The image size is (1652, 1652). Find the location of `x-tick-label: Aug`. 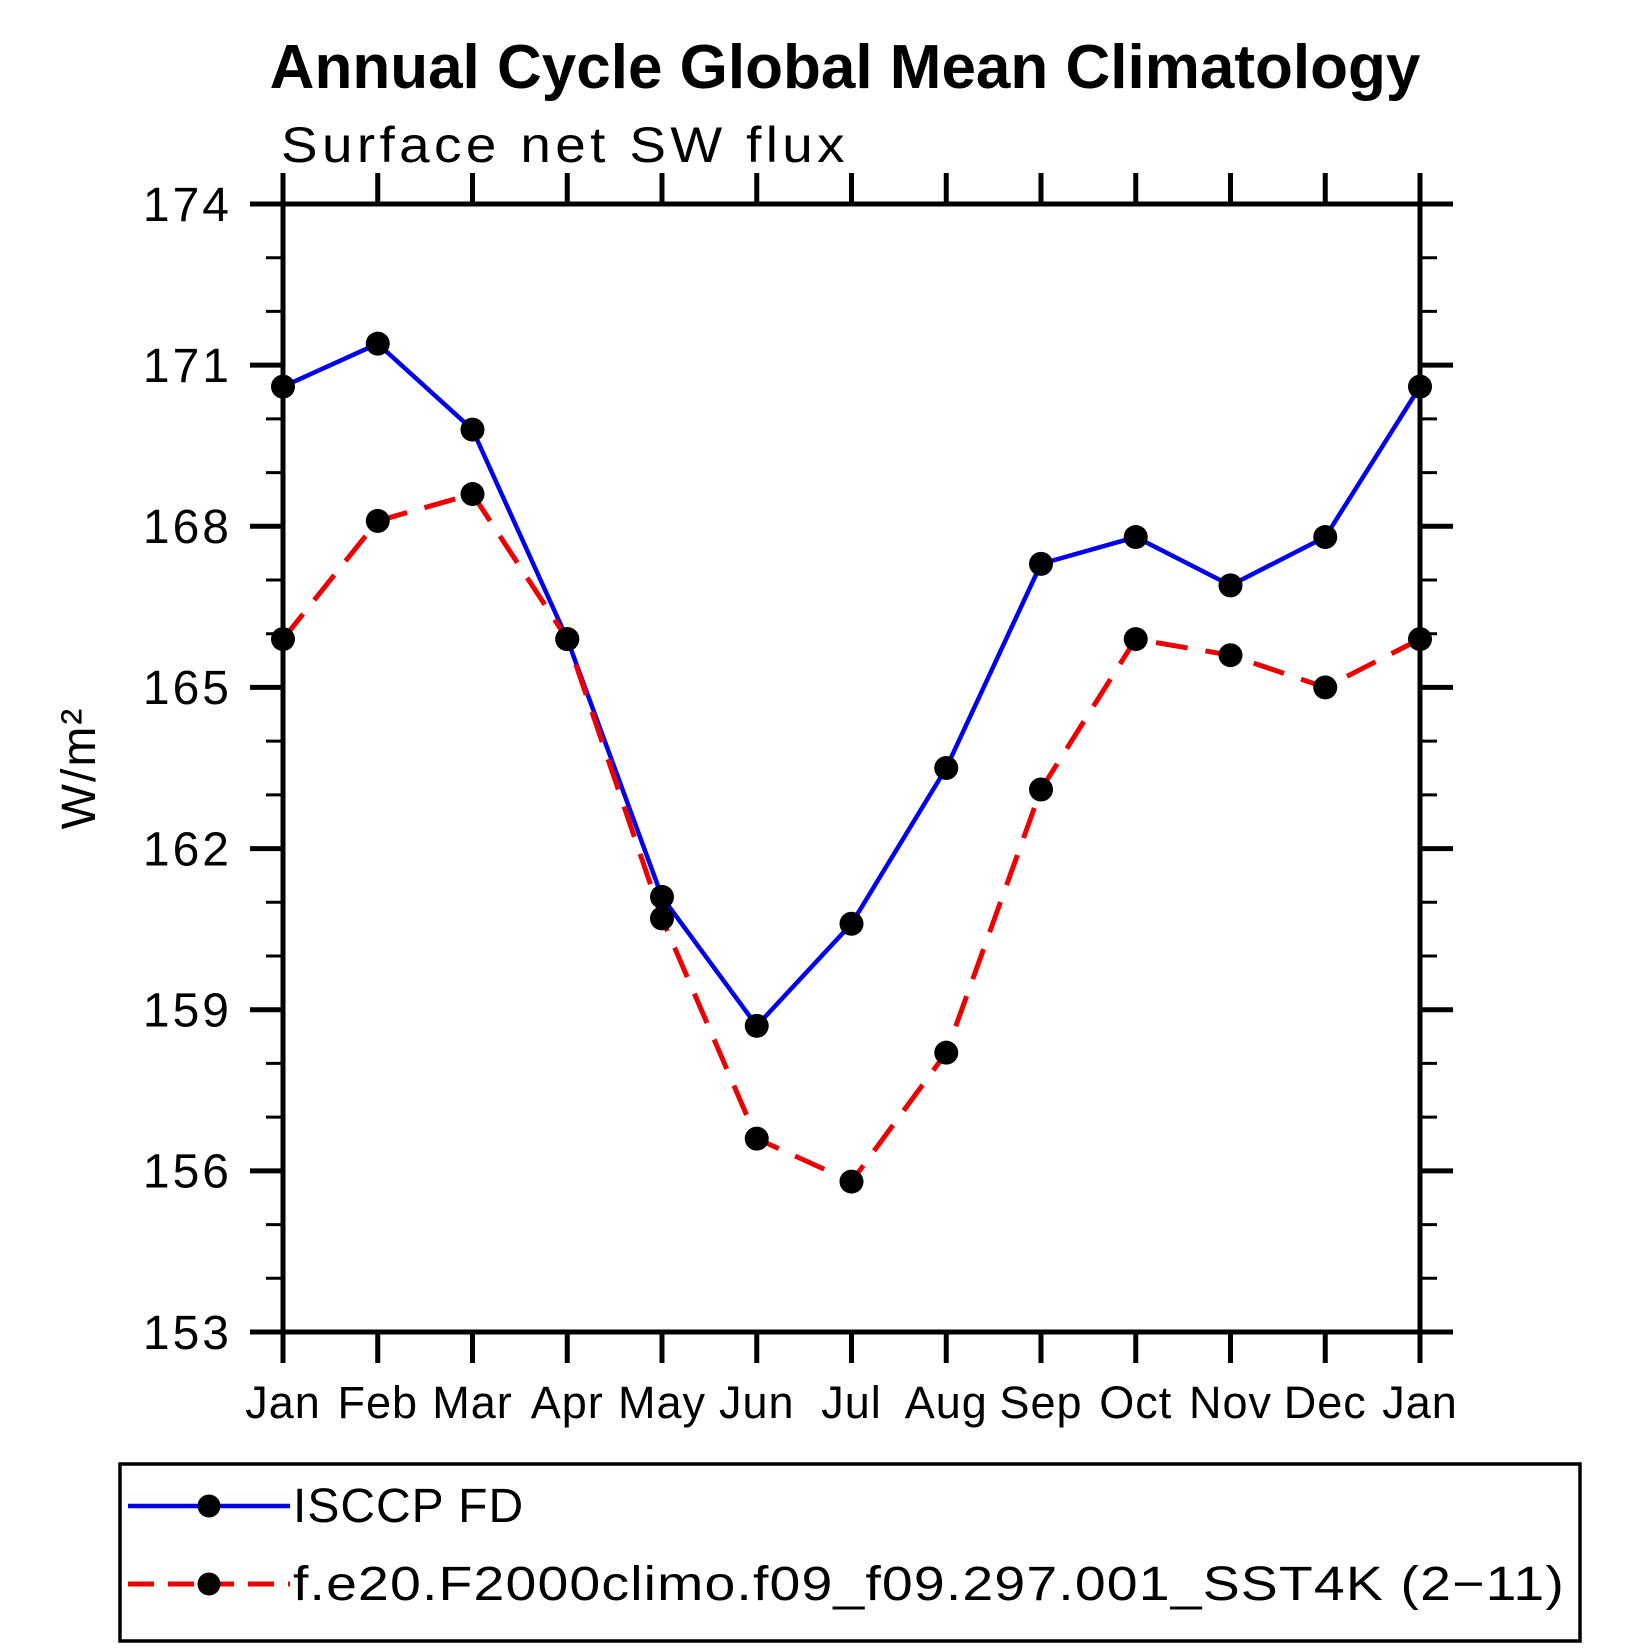

x-tick-label: Aug is located at coordinates (946, 1402).